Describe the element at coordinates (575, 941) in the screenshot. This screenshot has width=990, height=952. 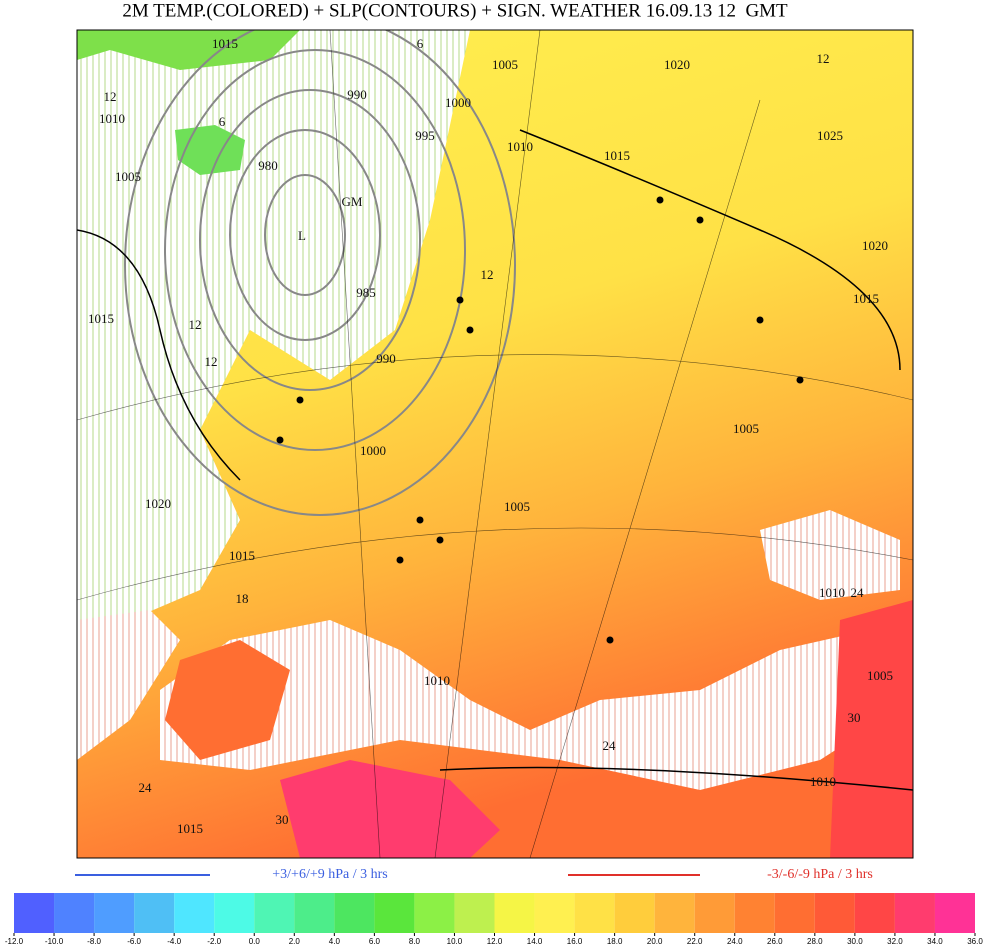
I see `colorbar-tick-label: 16.0` at that location.